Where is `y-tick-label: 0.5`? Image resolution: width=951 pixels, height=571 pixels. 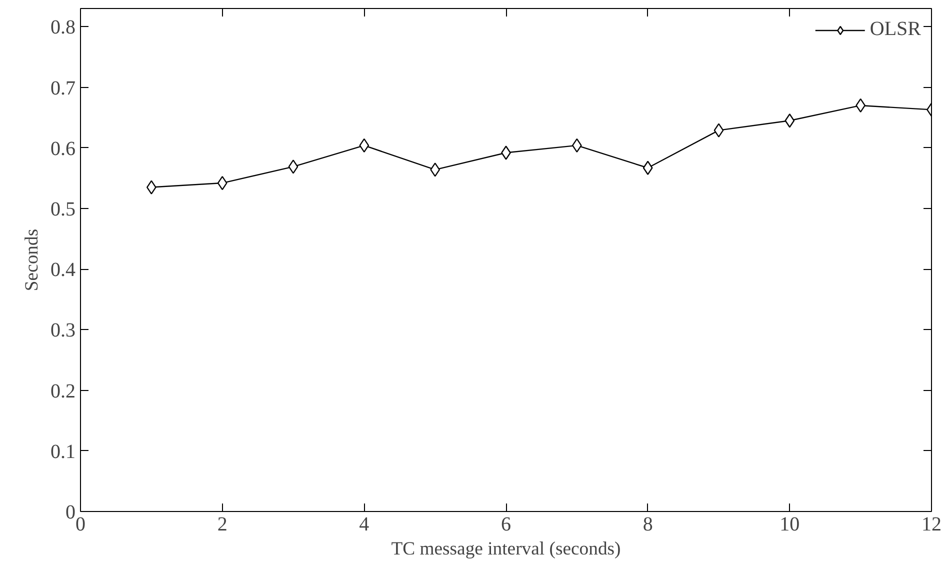
y-tick-label: 0.5 is located at coordinates (63, 209).